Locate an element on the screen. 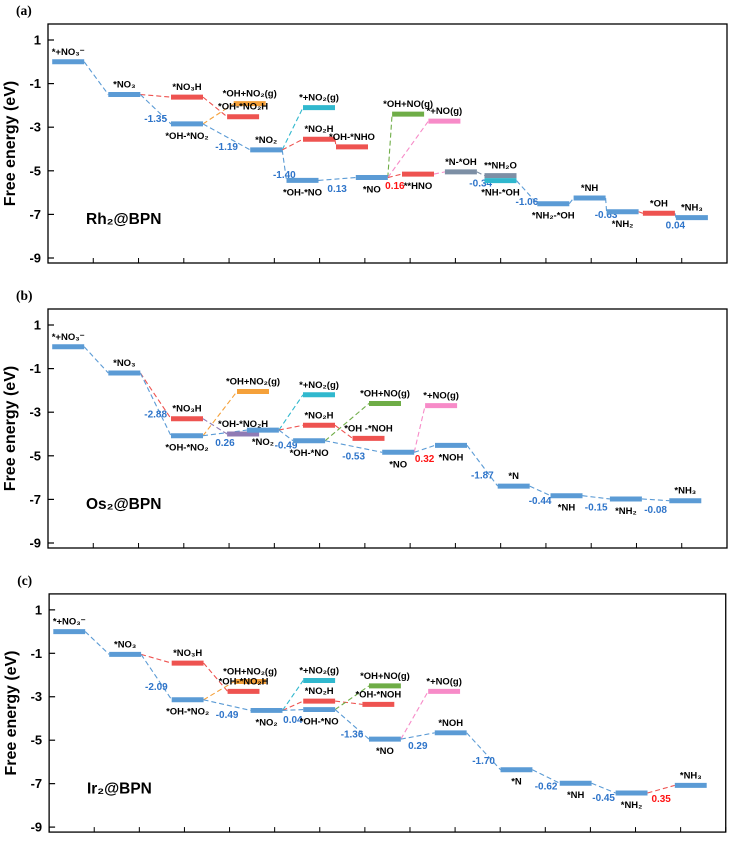  delta-g-label: 0.16 is located at coordinates (395, 186).